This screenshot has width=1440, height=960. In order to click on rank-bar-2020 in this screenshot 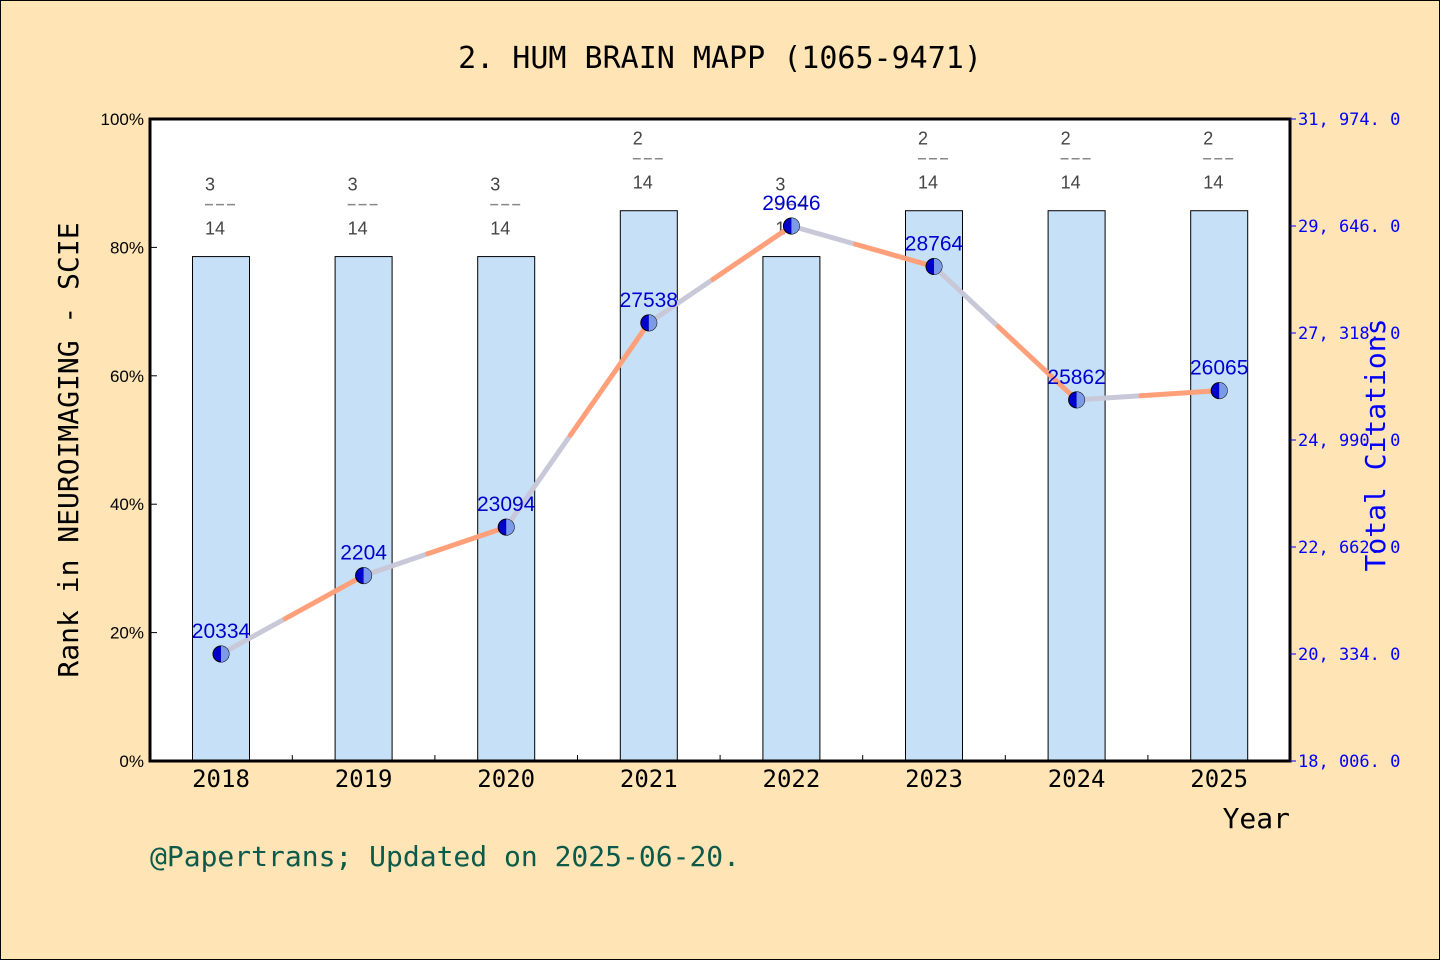, I will do `click(506, 509)`.